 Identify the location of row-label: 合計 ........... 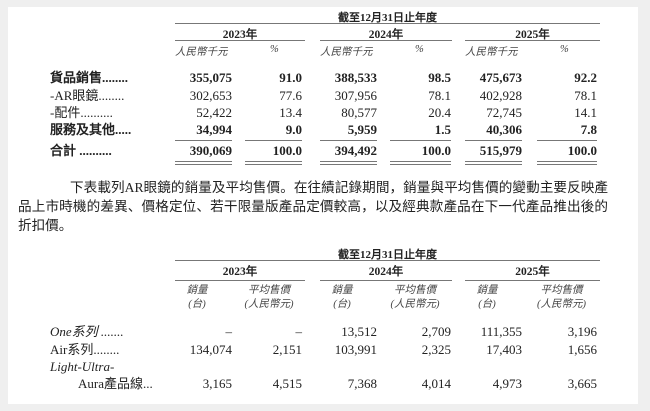
(81, 150).